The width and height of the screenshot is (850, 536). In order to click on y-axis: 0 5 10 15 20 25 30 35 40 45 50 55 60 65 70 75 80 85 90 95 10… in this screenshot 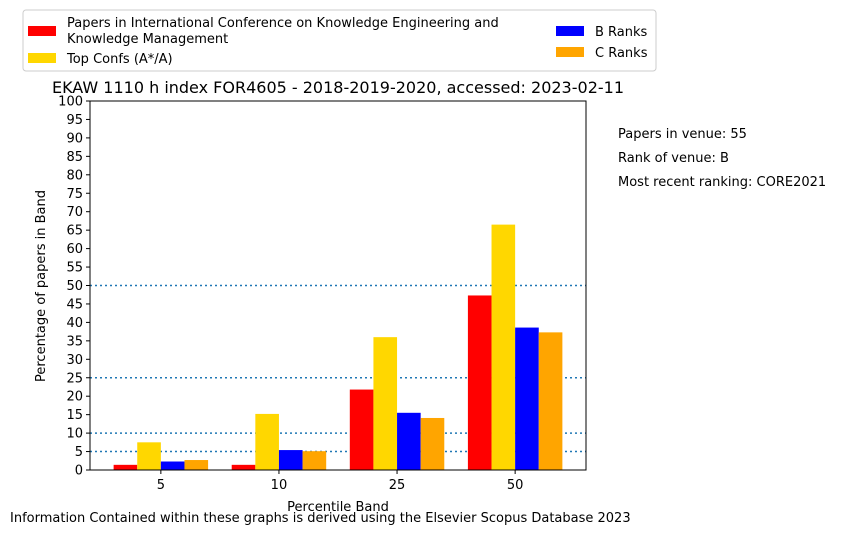, I will do `click(74, 287)`.